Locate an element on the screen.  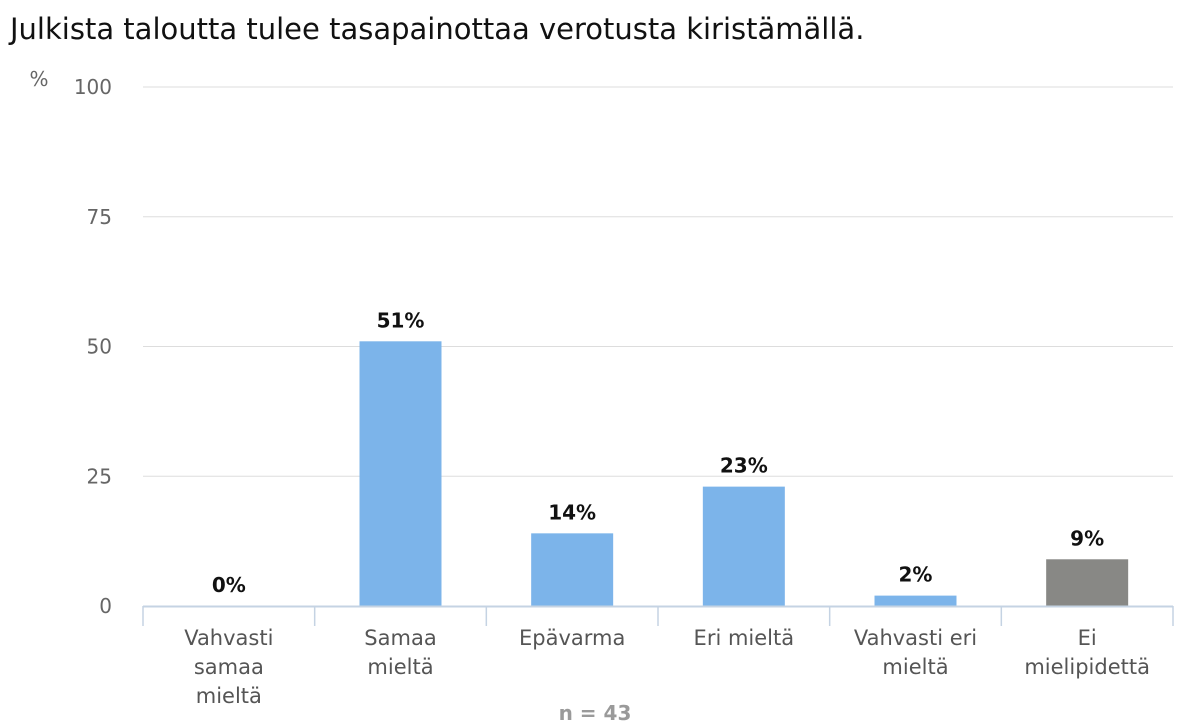
sample-size-note: n = 43 is located at coordinates (595, 712).